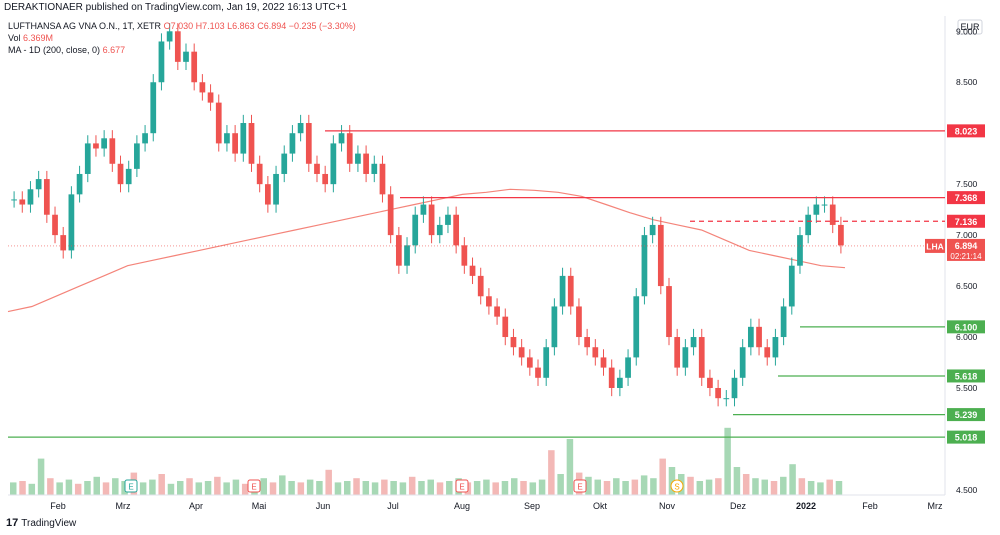 The height and width of the screenshot is (535, 1000). What do you see at coordinates (532, 506) in the screenshot?
I see `x-tick-label: Sep` at bounding box center [532, 506].